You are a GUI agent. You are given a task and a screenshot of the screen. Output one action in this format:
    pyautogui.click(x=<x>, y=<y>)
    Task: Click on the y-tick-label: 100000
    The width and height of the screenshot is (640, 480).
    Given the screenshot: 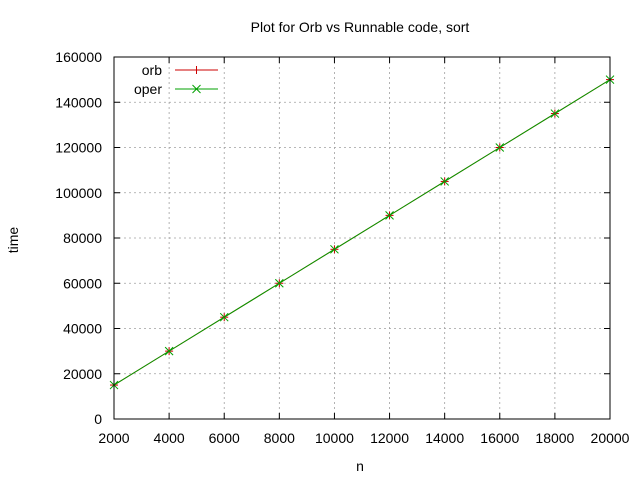 What is the action you would take?
    pyautogui.click(x=78, y=193)
    